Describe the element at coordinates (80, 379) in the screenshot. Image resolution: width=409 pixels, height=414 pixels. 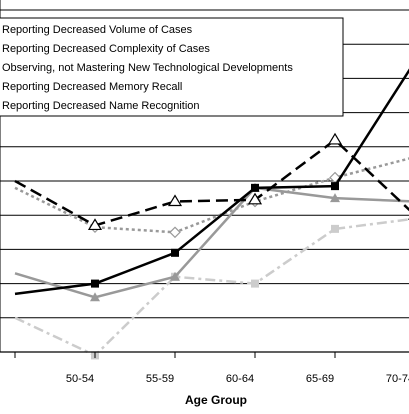
I see `x-tick-label: 50-54` at that location.